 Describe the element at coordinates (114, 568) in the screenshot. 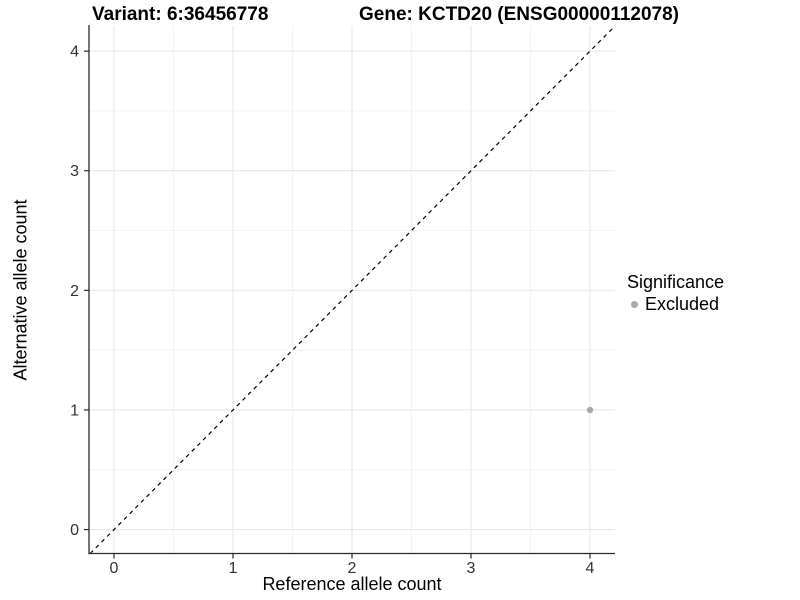

I see `x-tick-label: 0` at that location.